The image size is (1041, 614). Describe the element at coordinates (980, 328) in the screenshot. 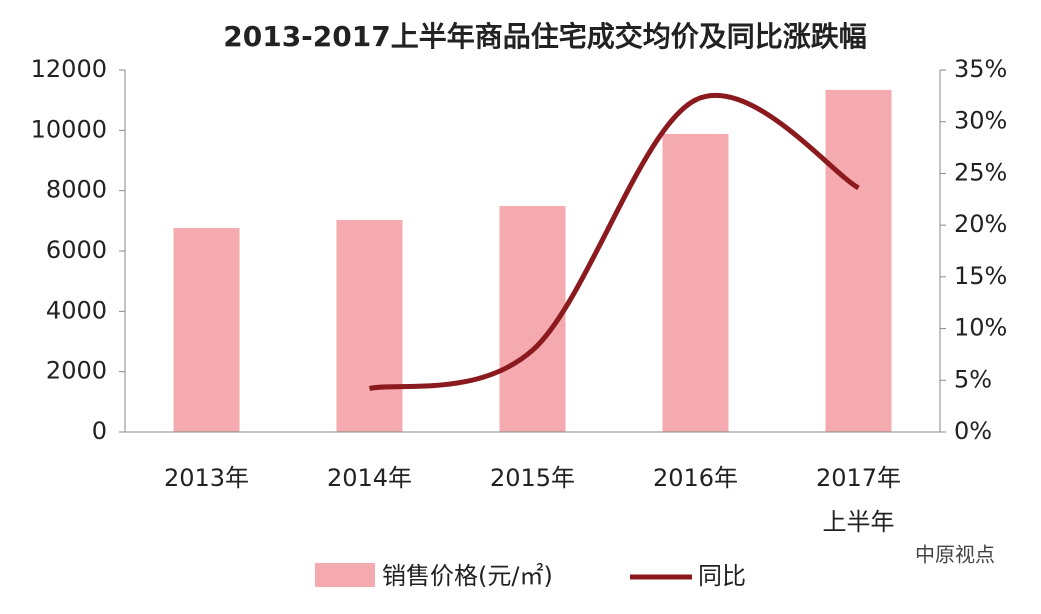

I see `y2-tick-label: 10%` at that location.